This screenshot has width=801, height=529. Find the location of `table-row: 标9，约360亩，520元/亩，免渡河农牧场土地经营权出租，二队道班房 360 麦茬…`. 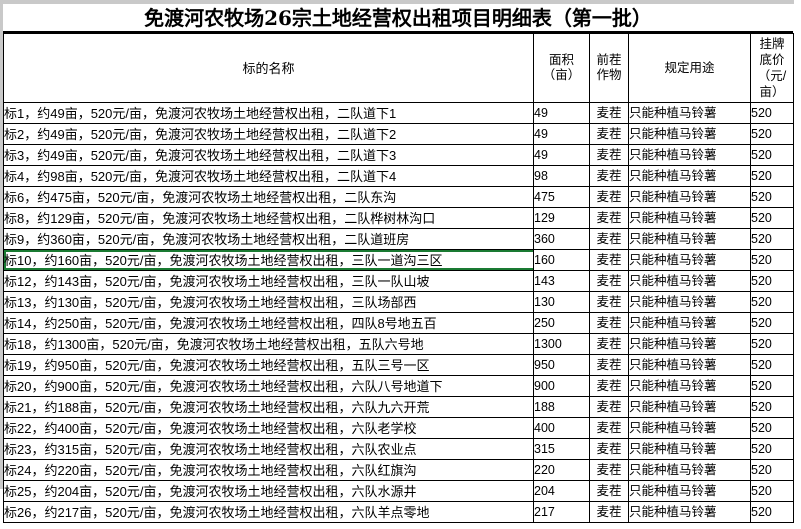

table-row: 标9，约360亩，520元/亩，免渡河农牧场土地经营权出租，二队道班房 360 麦茬… is located at coordinates (398, 239).